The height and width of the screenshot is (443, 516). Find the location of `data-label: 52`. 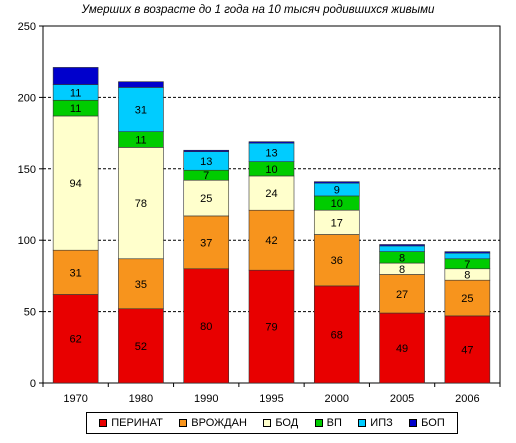

data-label: 52 is located at coordinates (141, 347).